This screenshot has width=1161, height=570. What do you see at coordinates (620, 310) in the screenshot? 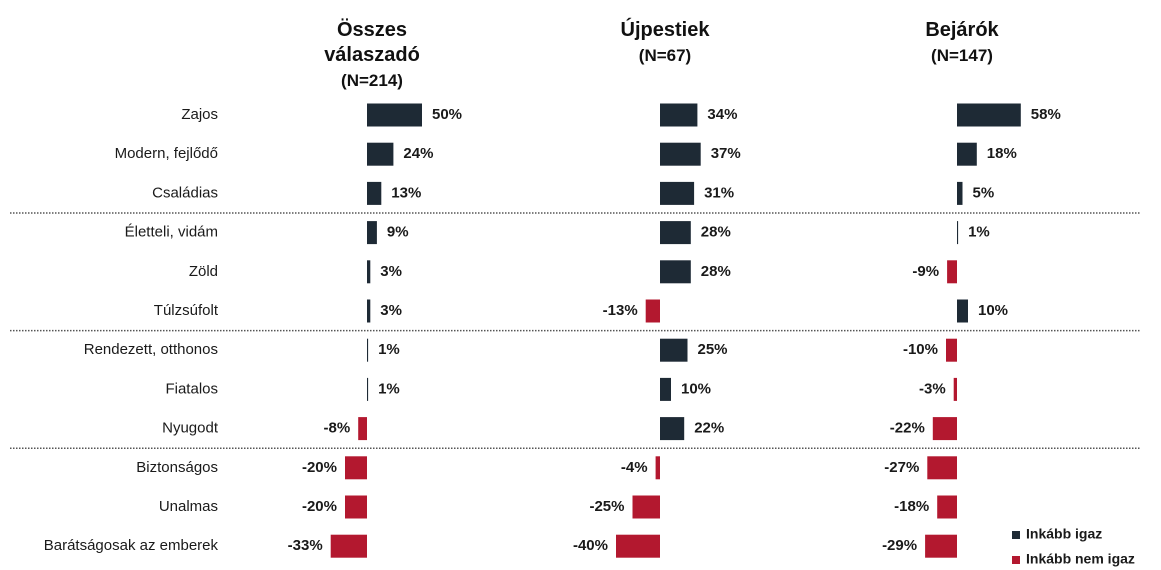
I see `value-label: -13%` at bounding box center [620, 310].